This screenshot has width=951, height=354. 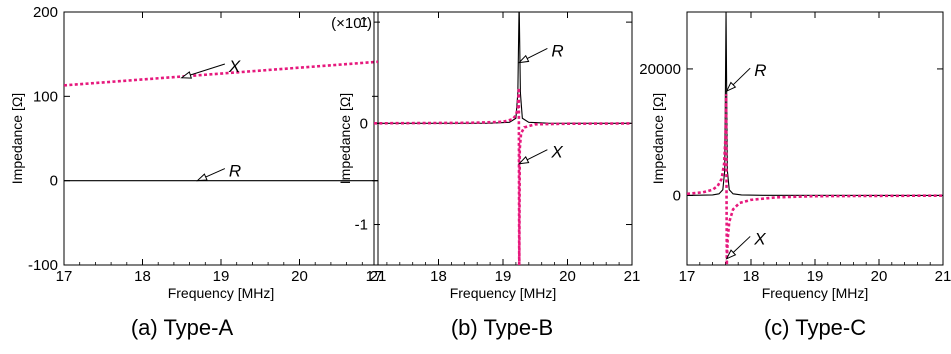 What do you see at coordinates (660, 69) in the screenshot?
I see `panel-3-y-tick-label: 20000` at bounding box center [660, 69].